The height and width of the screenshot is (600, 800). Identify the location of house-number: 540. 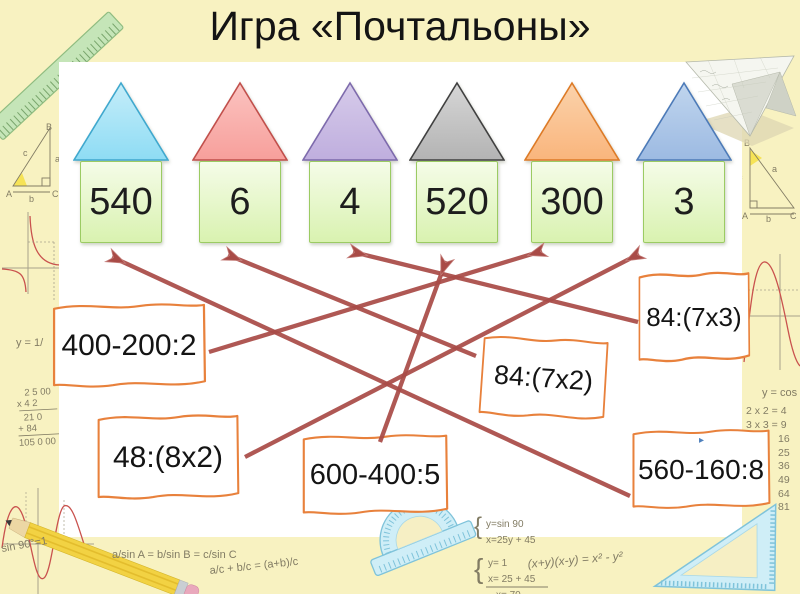
(121, 202).